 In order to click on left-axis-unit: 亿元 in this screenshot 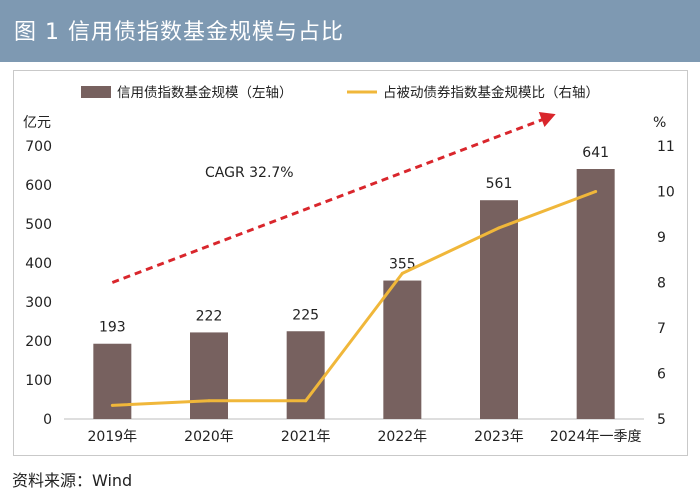, I will do `click(37, 123)`.